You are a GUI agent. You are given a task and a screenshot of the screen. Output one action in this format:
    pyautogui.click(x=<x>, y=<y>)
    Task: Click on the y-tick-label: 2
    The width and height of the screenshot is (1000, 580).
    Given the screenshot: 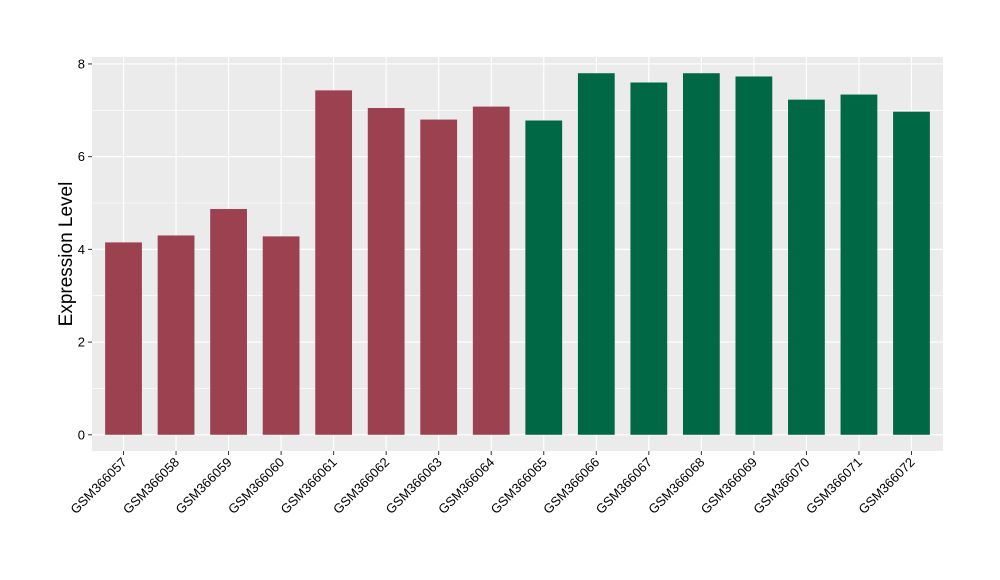 What is the action you would take?
    pyautogui.click(x=81, y=342)
    